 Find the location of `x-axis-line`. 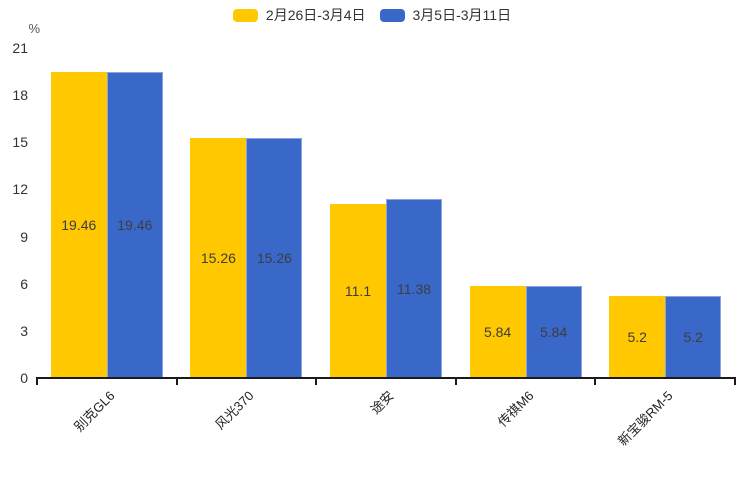

x-axis-line is located at coordinates (386, 378).